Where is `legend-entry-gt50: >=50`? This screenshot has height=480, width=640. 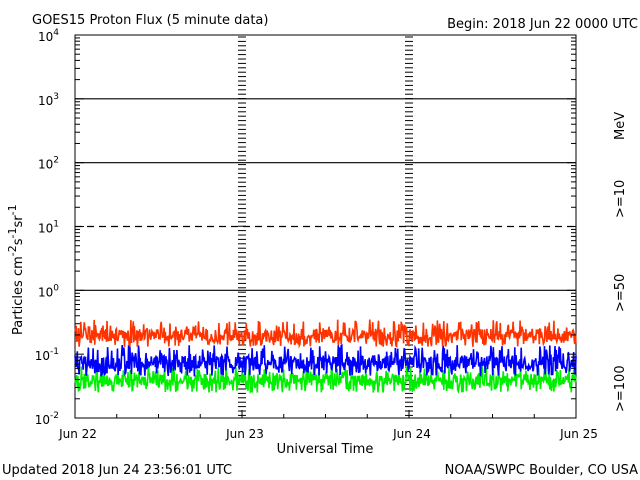
legend-entry-gt50: >=50 is located at coordinates (620, 293).